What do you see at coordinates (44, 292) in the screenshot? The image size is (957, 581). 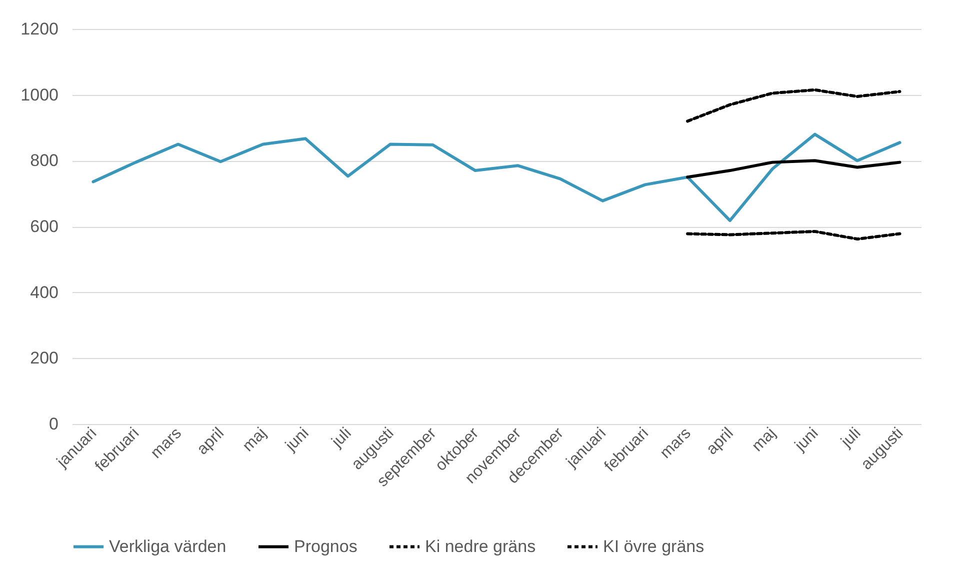 I see `y-tick-label: 400` at bounding box center [44, 292].